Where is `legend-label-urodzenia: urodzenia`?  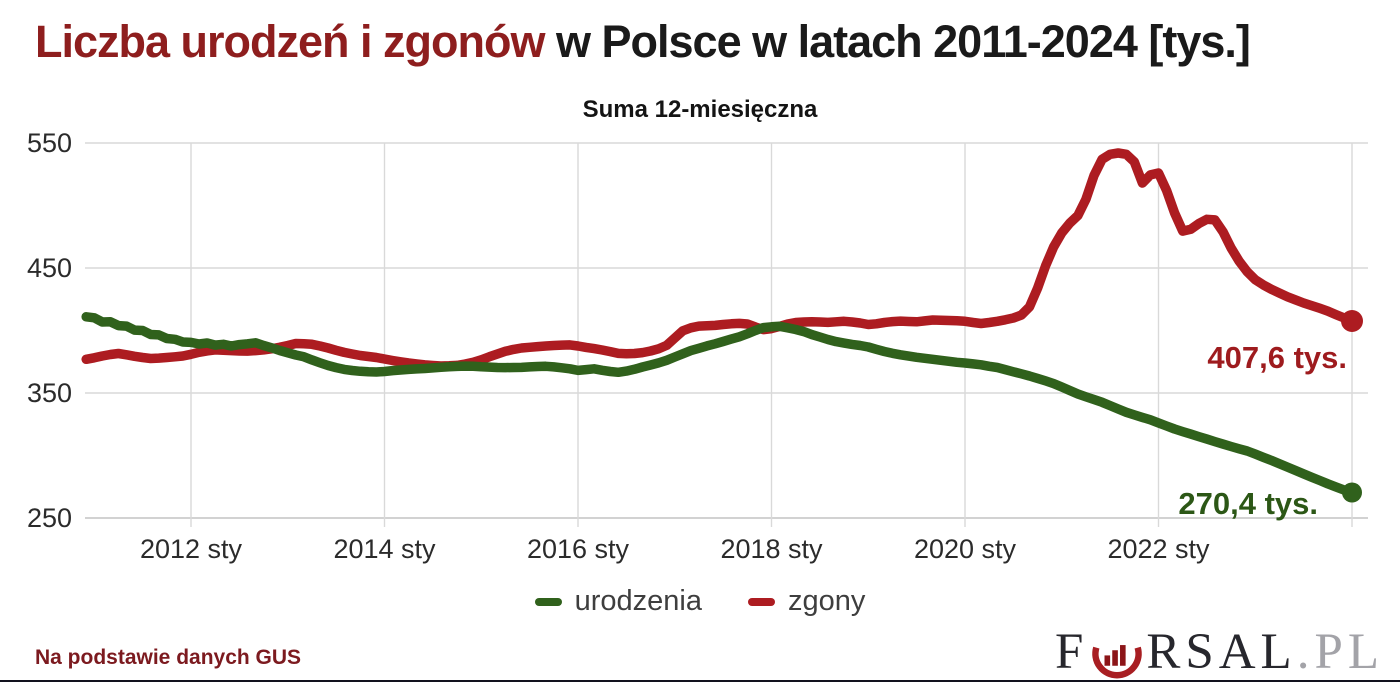
legend-label-urodzenia: urodzenia is located at coordinates (638, 601).